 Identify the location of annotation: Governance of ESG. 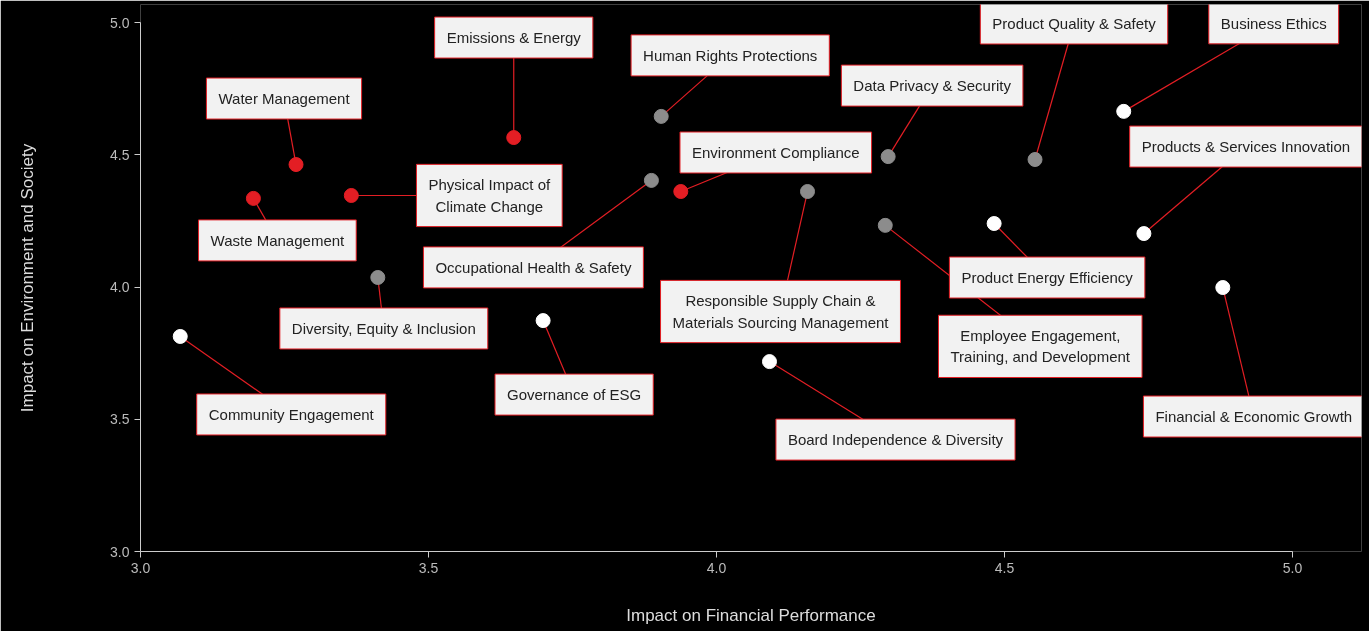
(574, 395).